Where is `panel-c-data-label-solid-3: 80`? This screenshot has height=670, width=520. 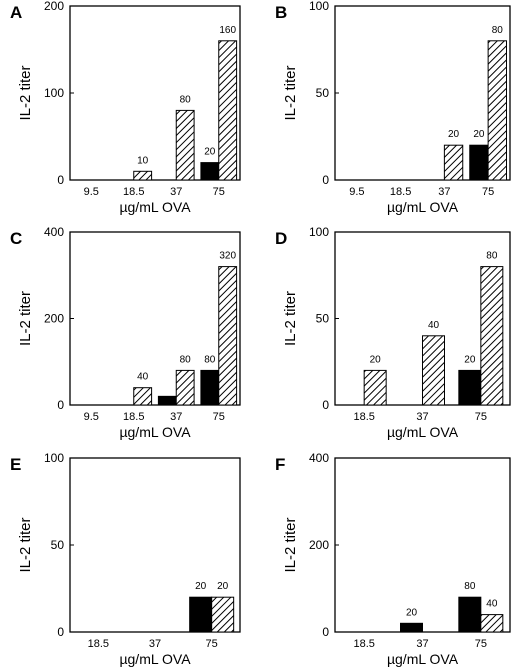
panel-c-data-label-solid-3: 80 is located at coordinates (210, 359).